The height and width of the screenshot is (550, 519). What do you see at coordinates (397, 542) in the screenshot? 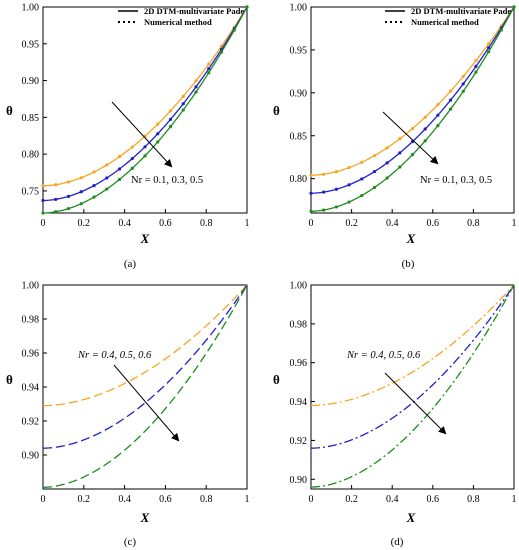
I see `panel-label: (d)` at bounding box center [397, 542].